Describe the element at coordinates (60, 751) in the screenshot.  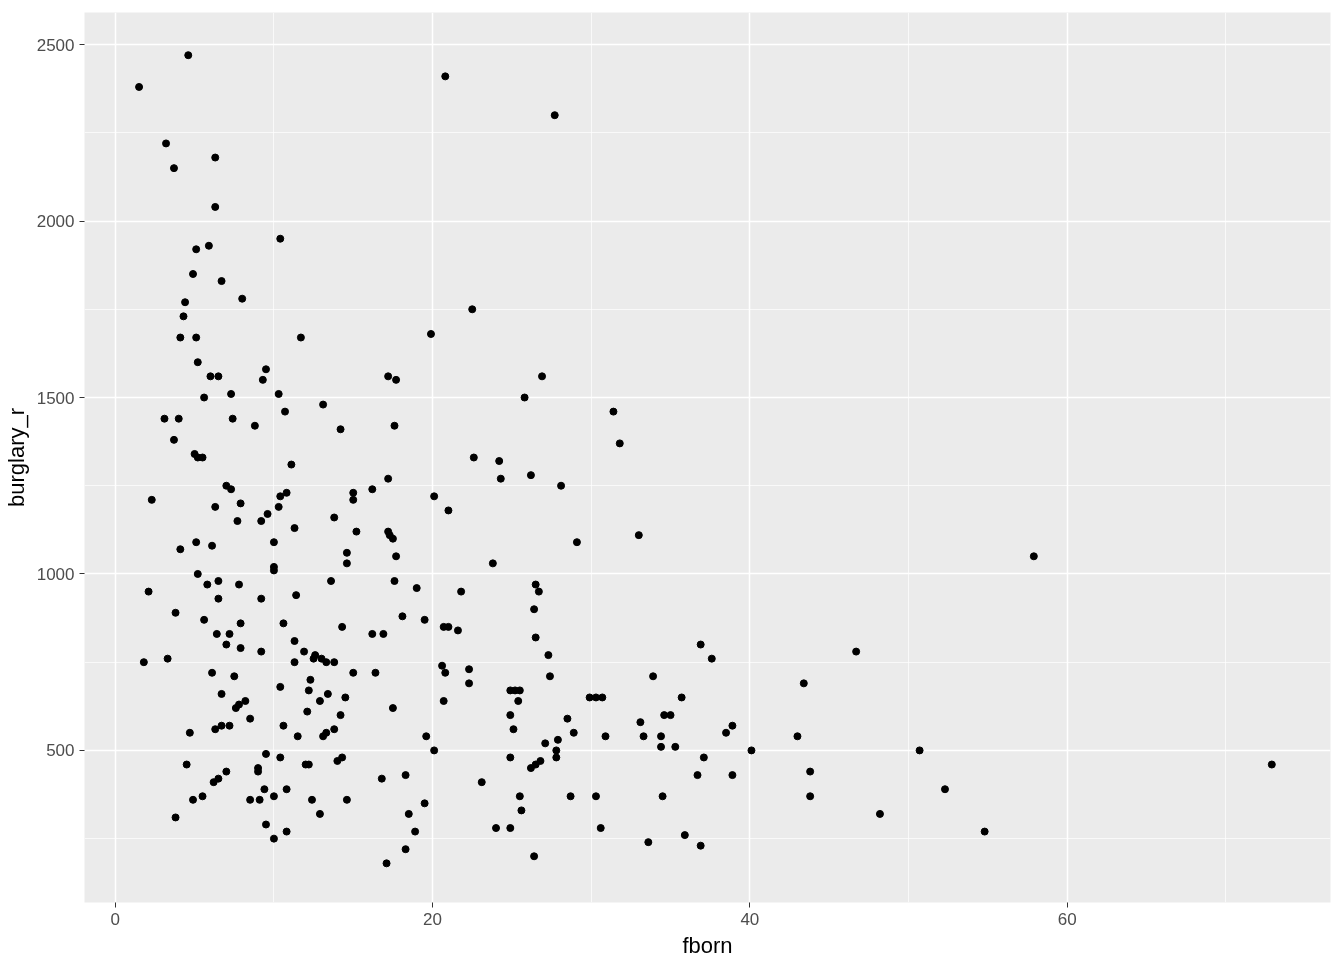
I see `y-tick-label: 500` at that location.